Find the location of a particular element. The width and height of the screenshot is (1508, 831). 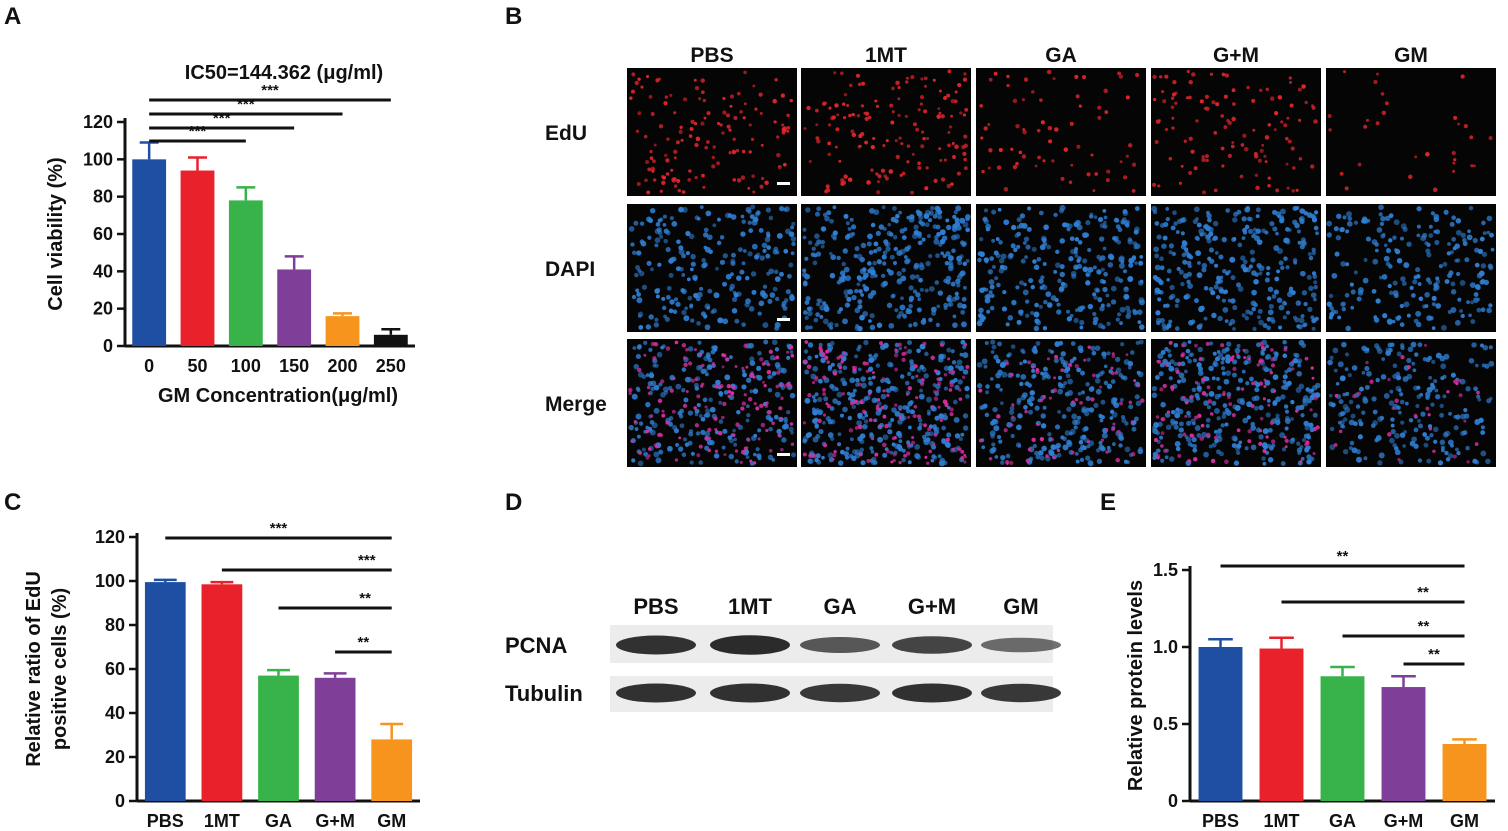

significance-marker: ** is located at coordinates (365, 598).